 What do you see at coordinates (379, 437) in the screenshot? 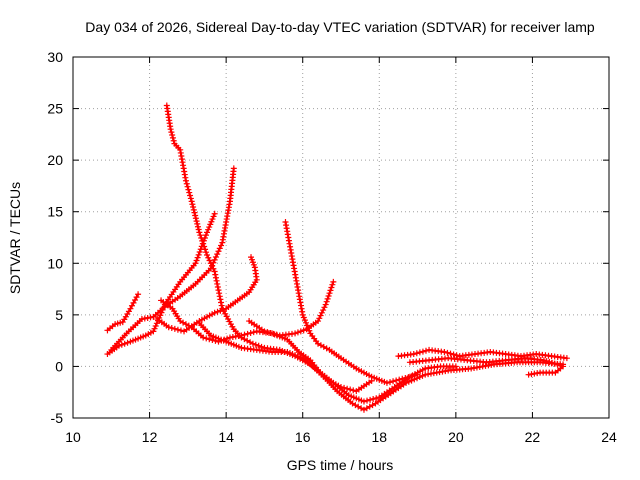
I see `x-tick-label: 18` at bounding box center [379, 437].